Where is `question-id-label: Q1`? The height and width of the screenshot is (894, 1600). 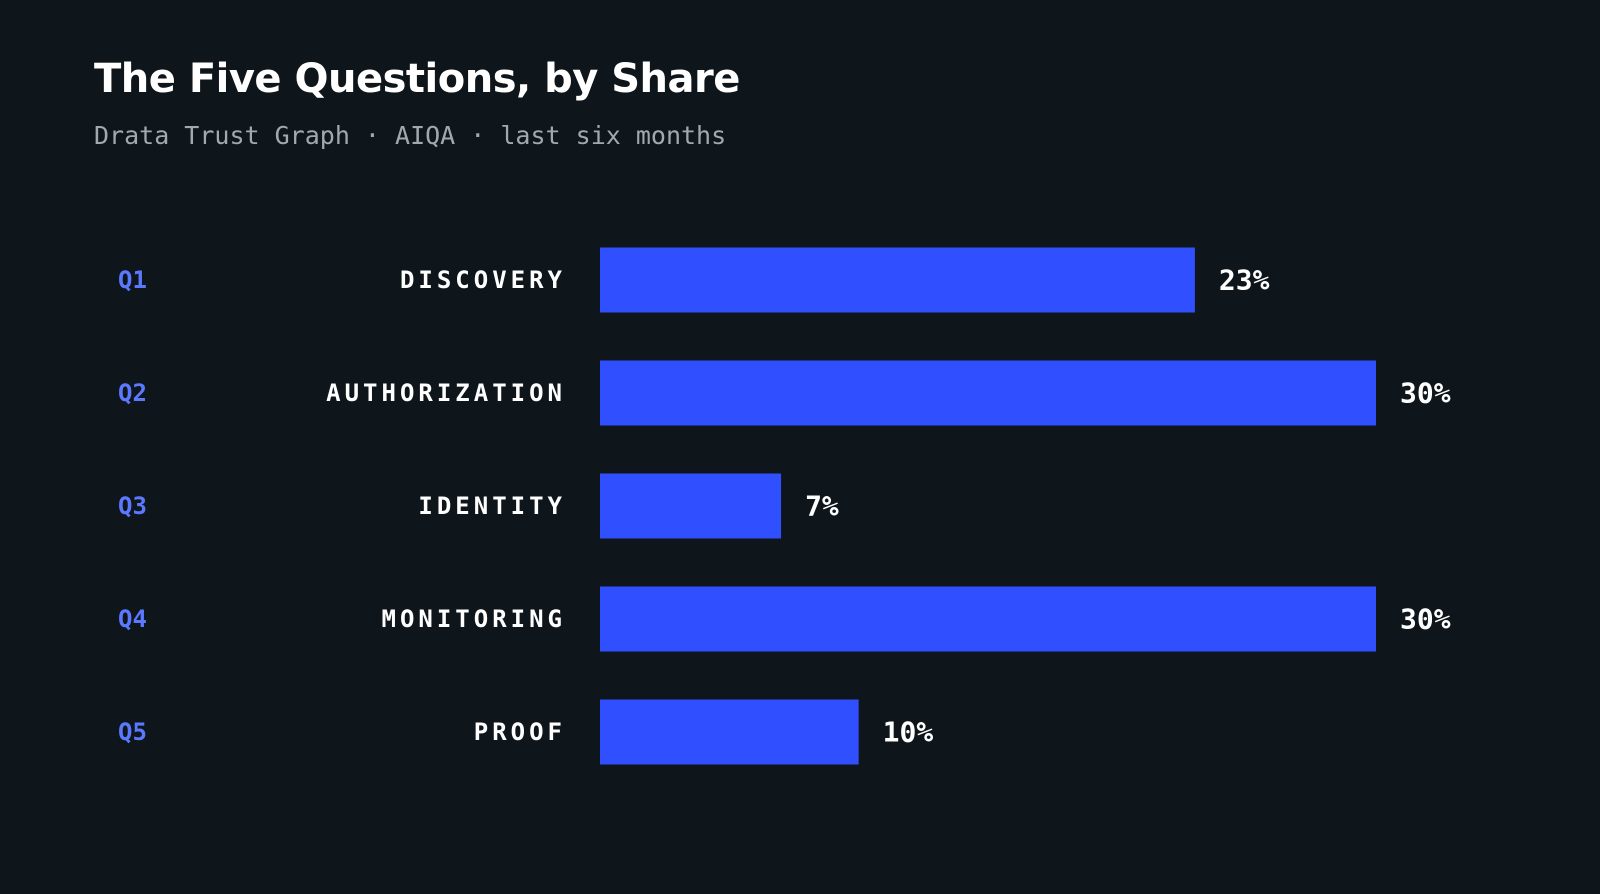
question-id-label: Q1 is located at coordinates (132, 280).